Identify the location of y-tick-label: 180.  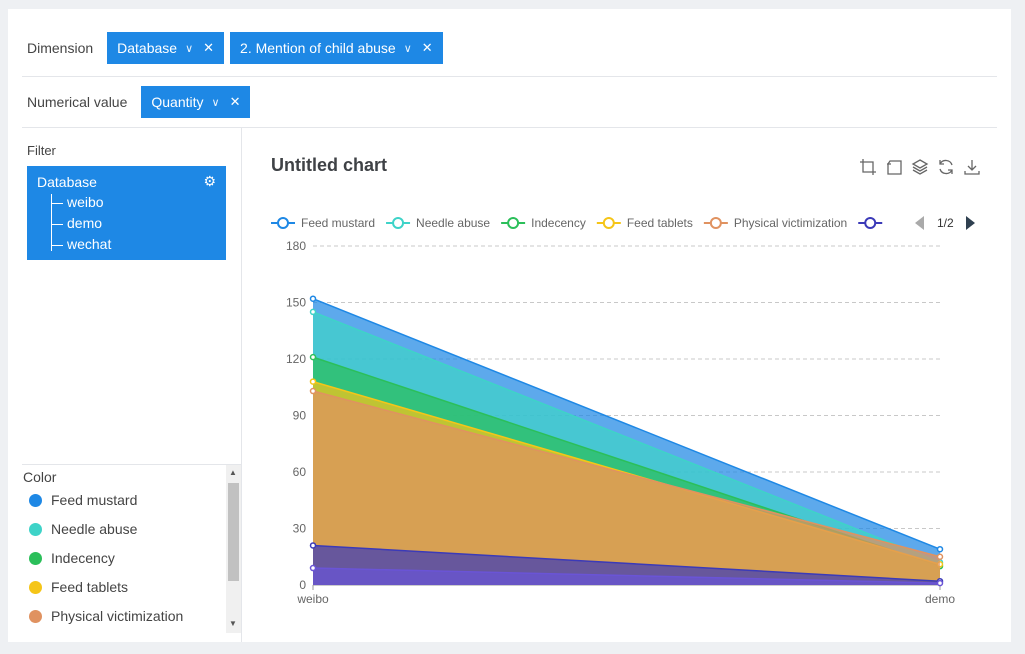
(296, 246).